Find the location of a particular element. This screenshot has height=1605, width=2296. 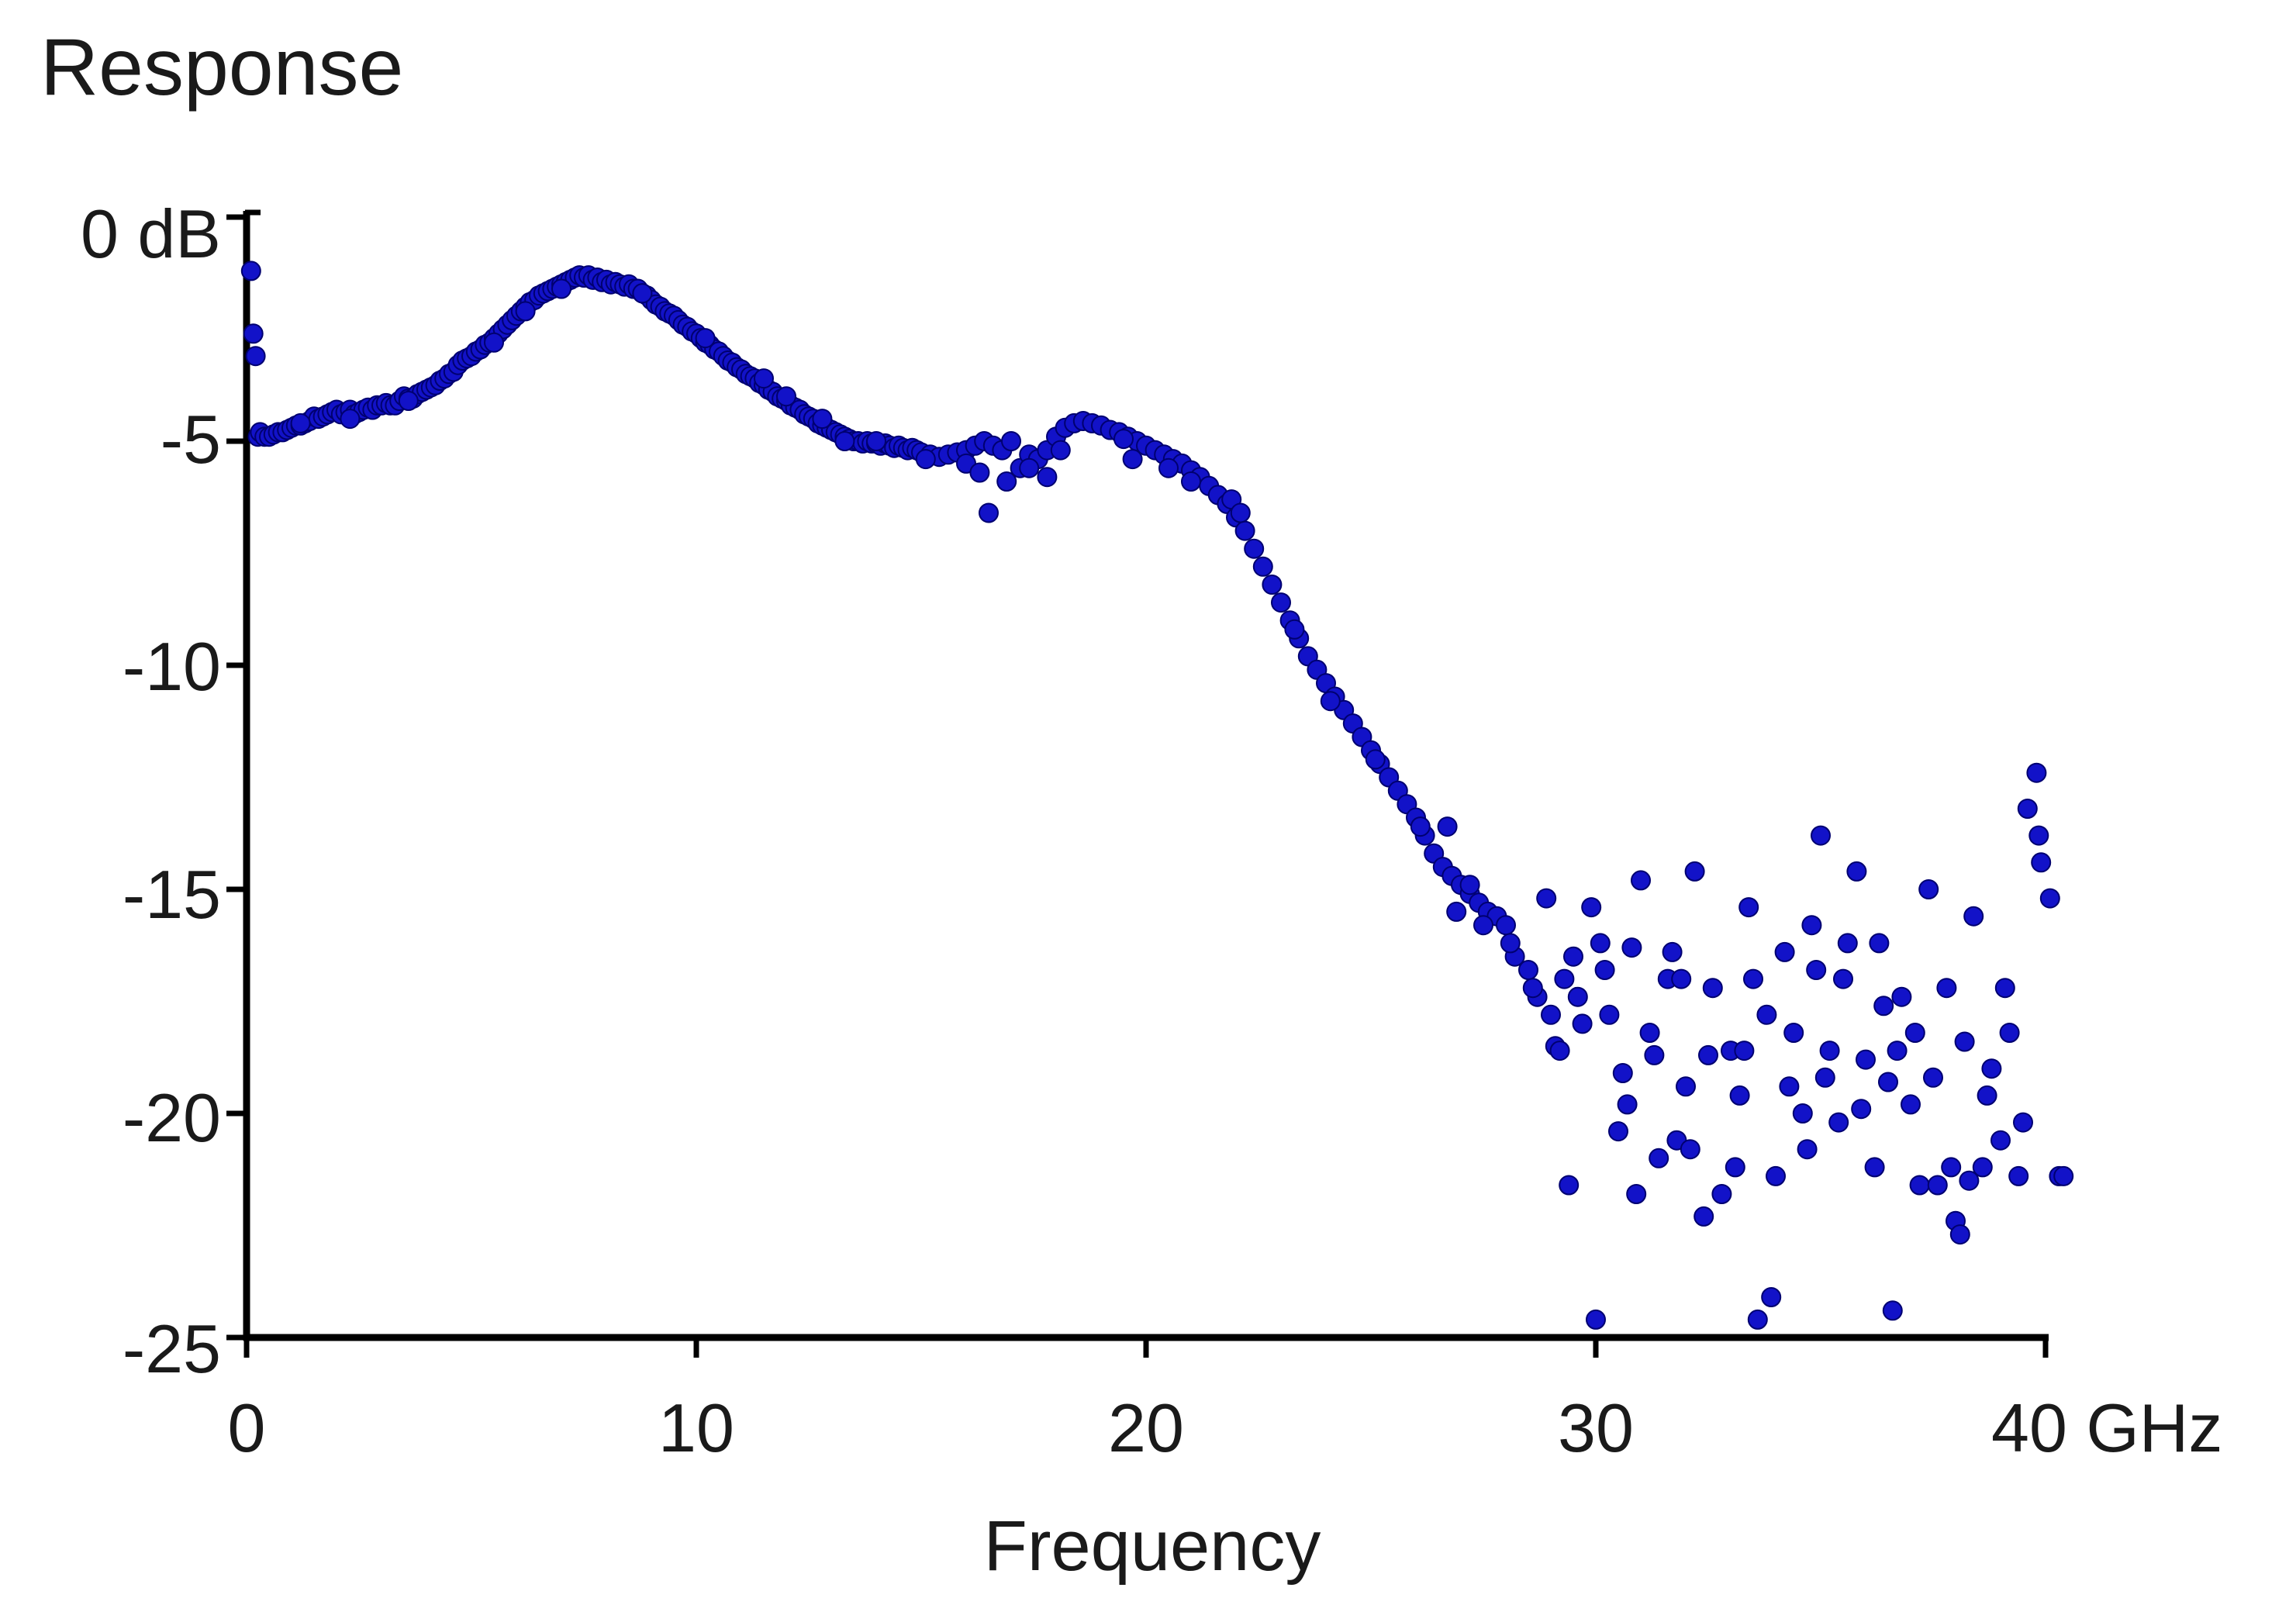

y-axis-title: Response is located at coordinates (221, 67).